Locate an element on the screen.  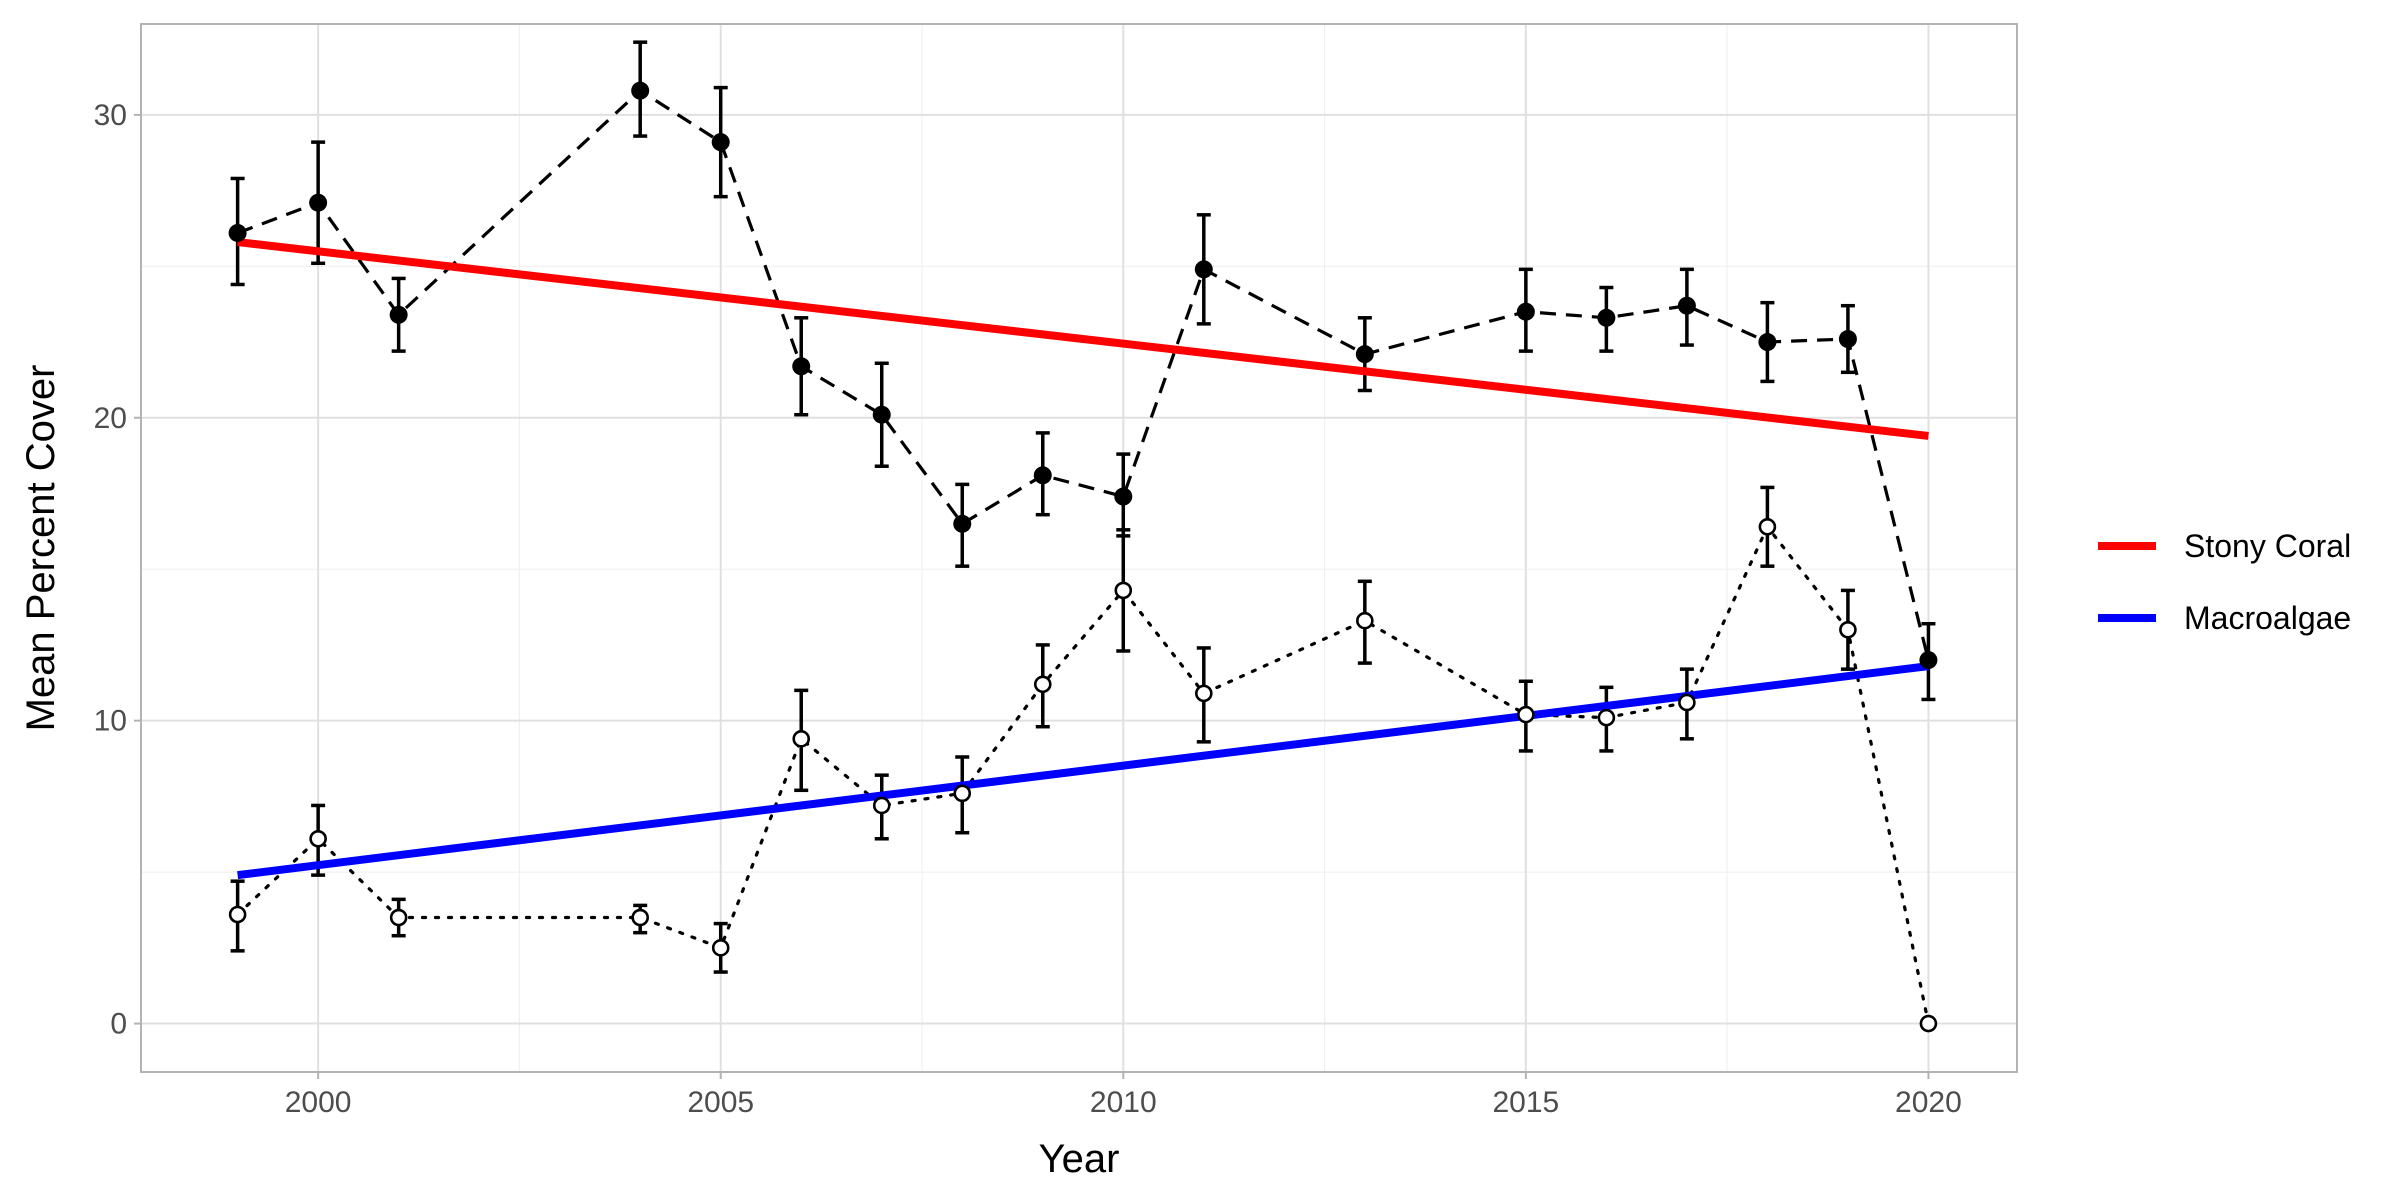
y-tick-label: 20 is located at coordinates (110, 418).